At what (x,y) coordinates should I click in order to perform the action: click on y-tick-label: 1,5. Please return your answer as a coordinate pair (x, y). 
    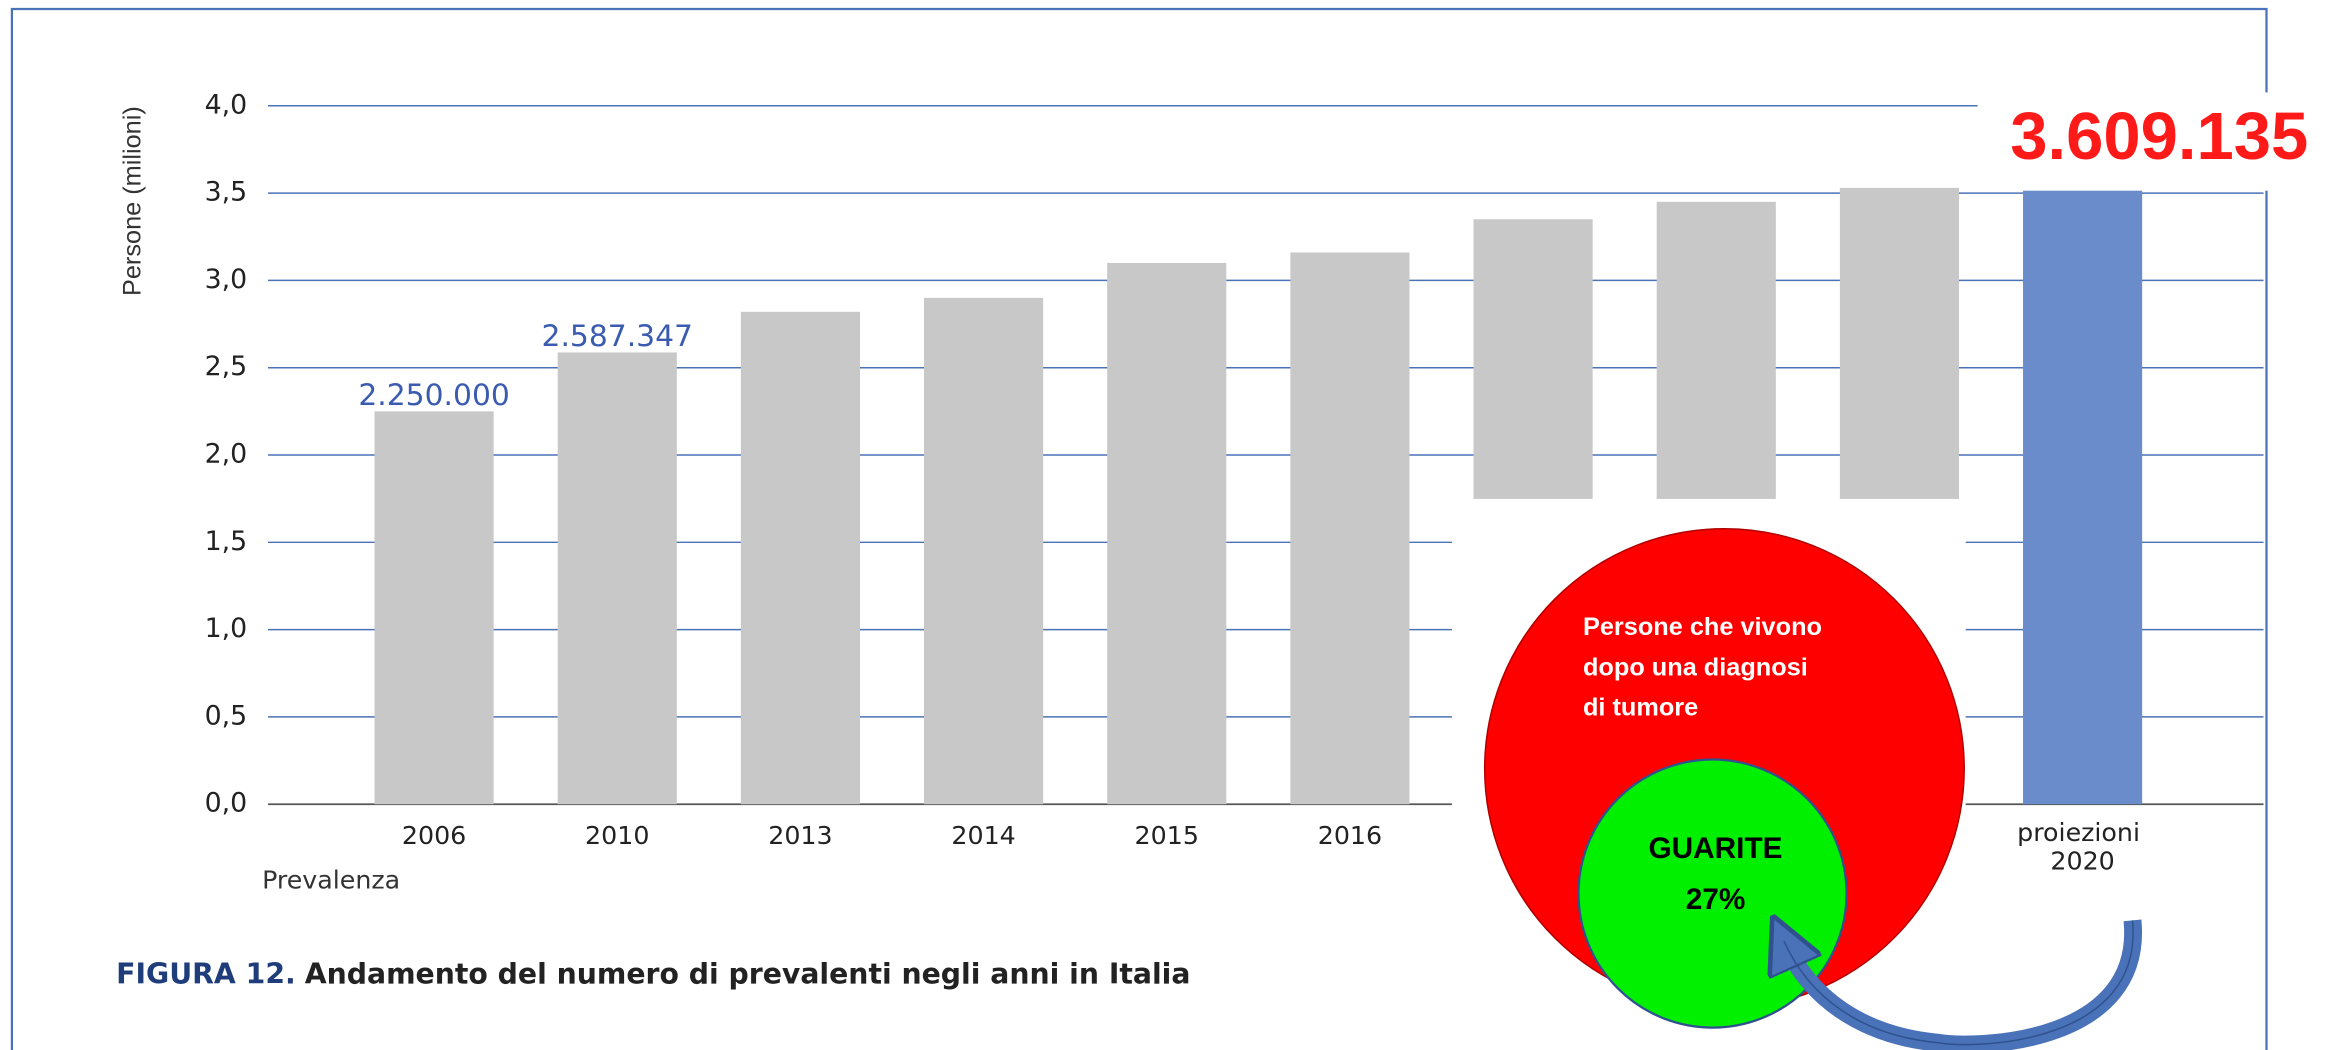
    Looking at the image, I should click on (226, 541).